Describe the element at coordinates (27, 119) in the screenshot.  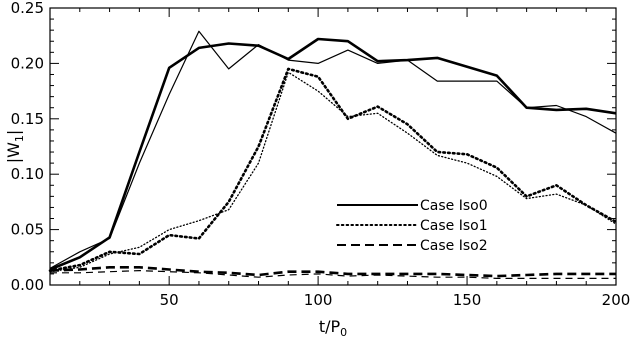
I see `y-tick-label: 0.15` at that location.